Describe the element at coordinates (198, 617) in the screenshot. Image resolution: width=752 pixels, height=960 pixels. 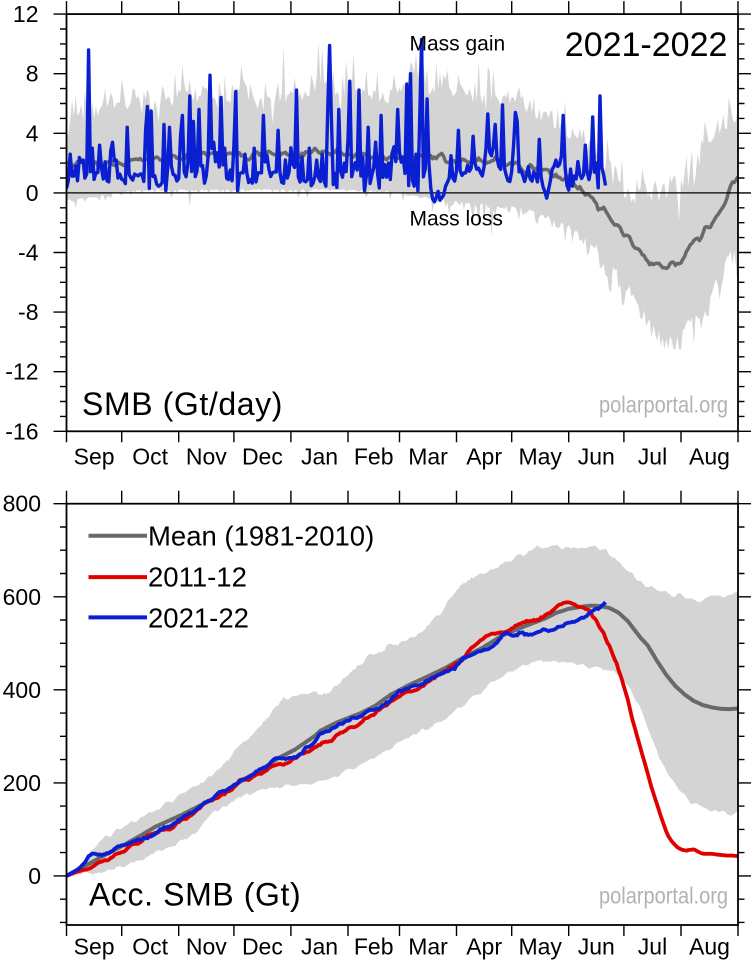
I see `svg-text: 2021-22` at that location.